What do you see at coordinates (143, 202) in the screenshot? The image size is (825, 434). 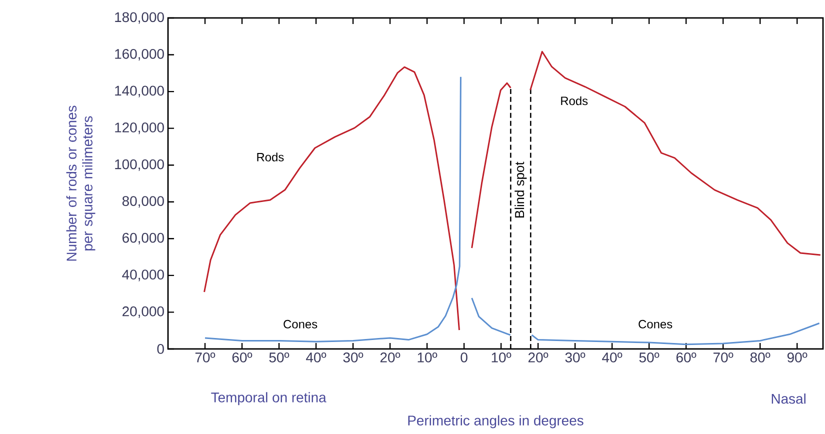 I see `y-tick-label: 80,000` at bounding box center [143, 202].